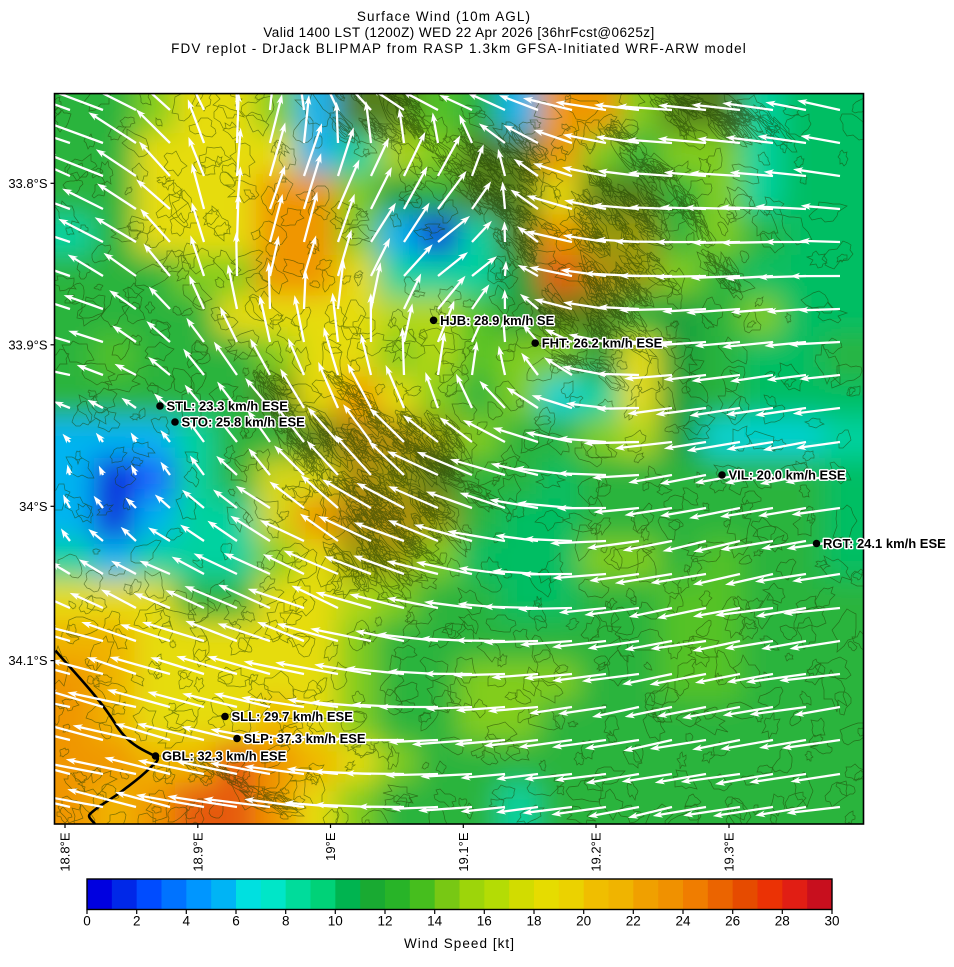  Describe the element at coordinates (602, 343) in the screenshot. I see `svg-text: FHT: 26.2 km/h ESE` at that location.